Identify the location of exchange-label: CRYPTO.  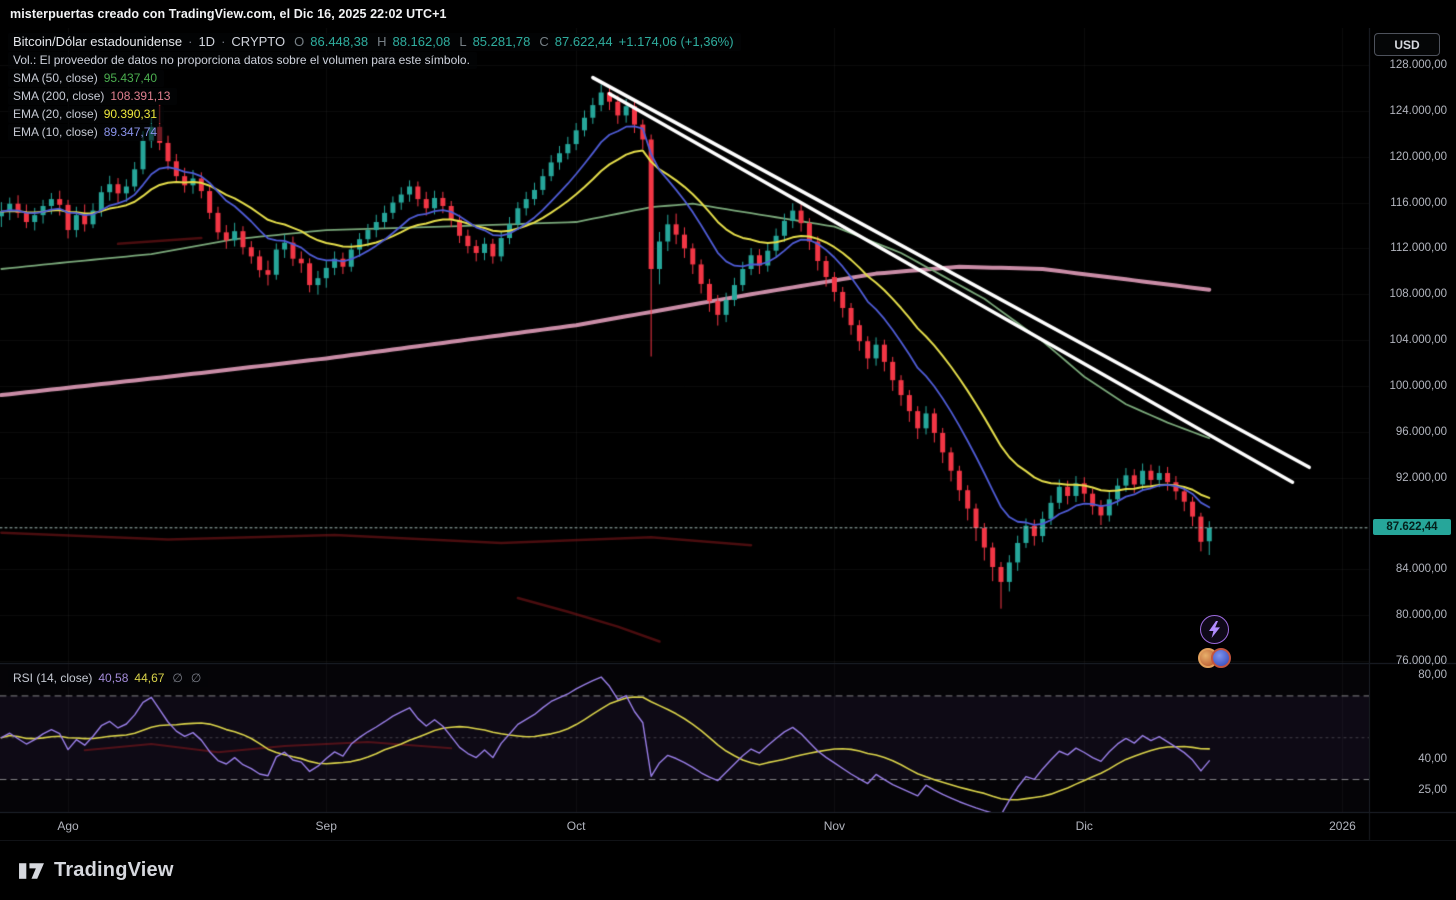
(258, 41).